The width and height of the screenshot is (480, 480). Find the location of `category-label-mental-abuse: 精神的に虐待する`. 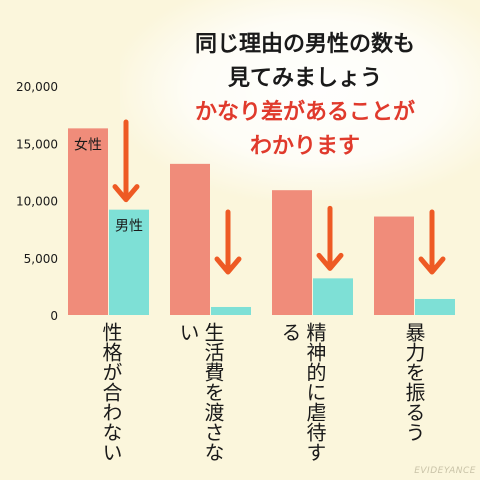

category-label-mental-abuse: 精神的に虐待する is located at coordinates (302, 392).